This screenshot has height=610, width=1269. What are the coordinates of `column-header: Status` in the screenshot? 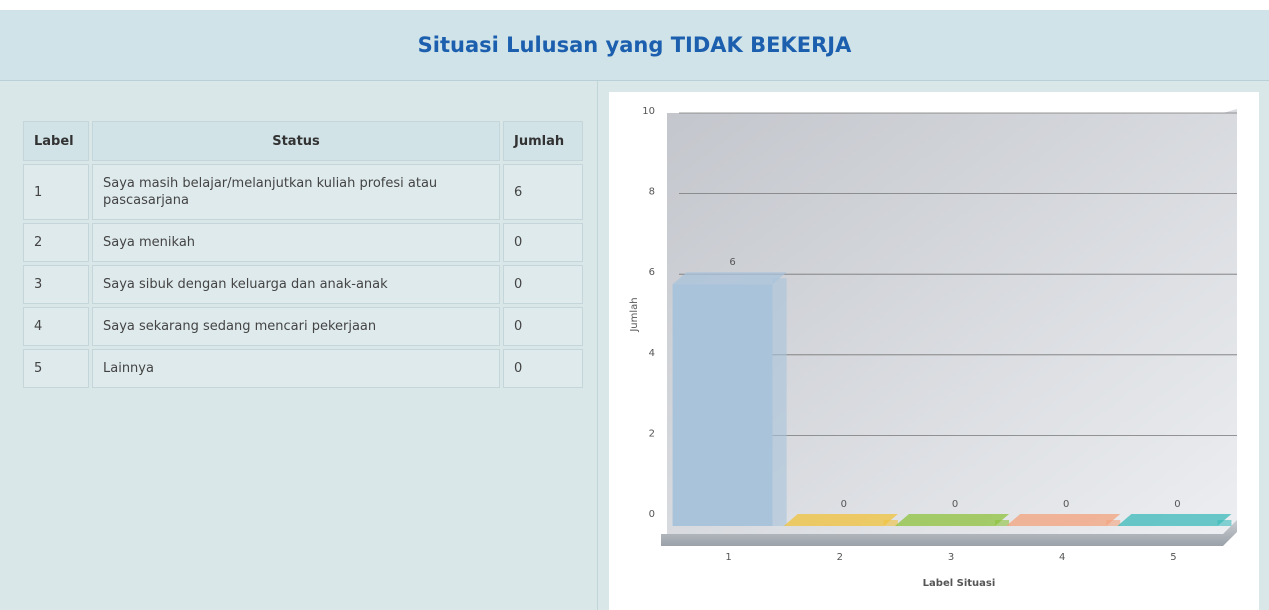 It's located at (296, 141).